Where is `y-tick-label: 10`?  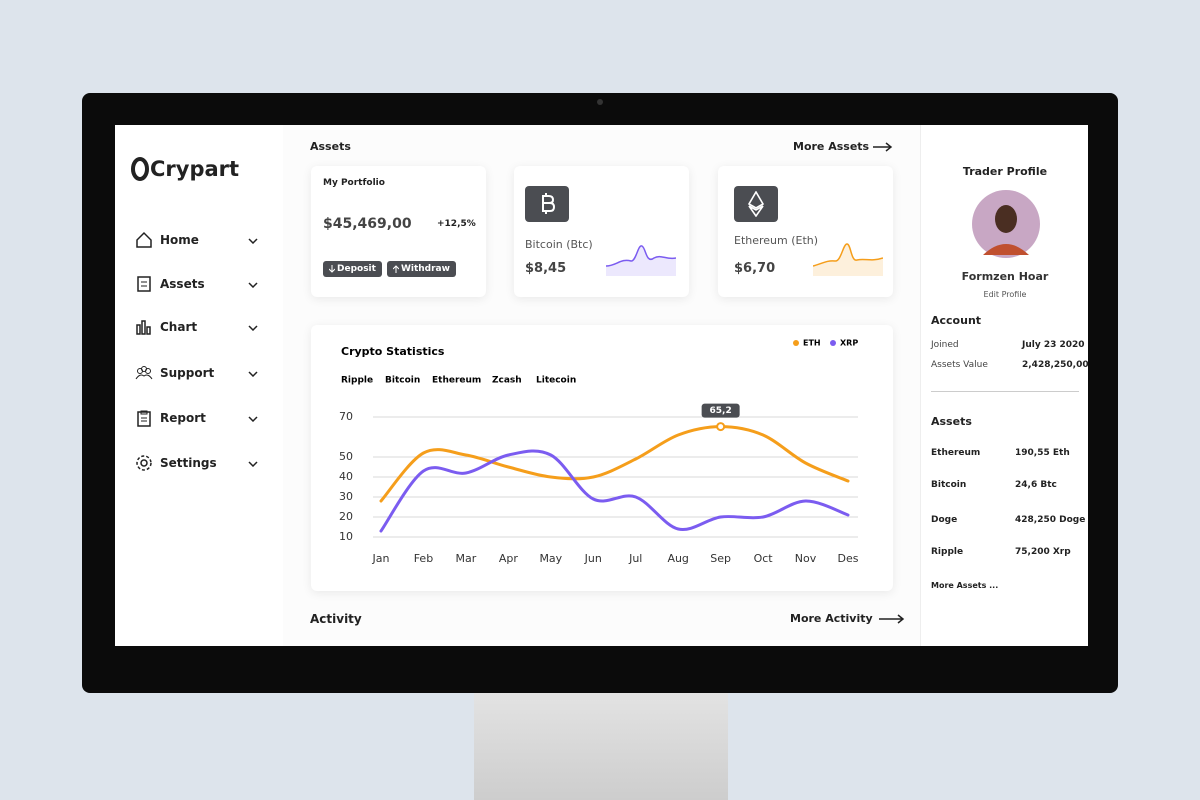
y-tick-label: 10 is located at coordinates (346, 536).